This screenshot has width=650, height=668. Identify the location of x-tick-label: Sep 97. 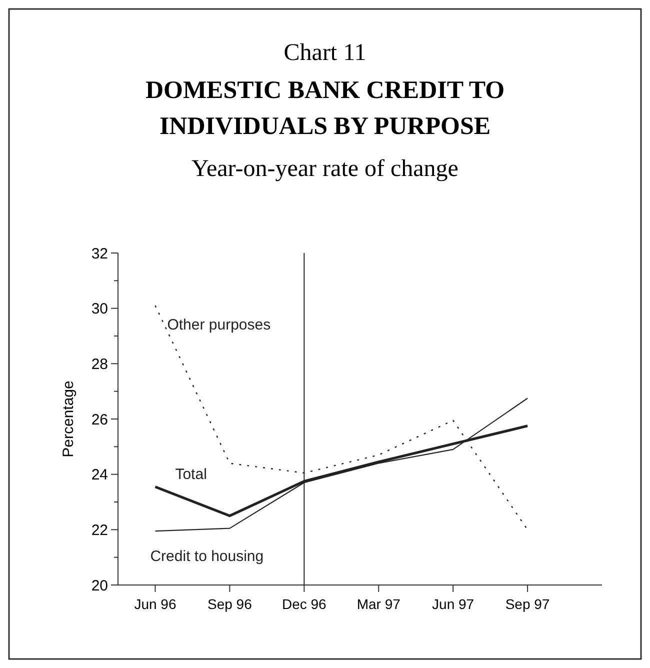
(527, 604).